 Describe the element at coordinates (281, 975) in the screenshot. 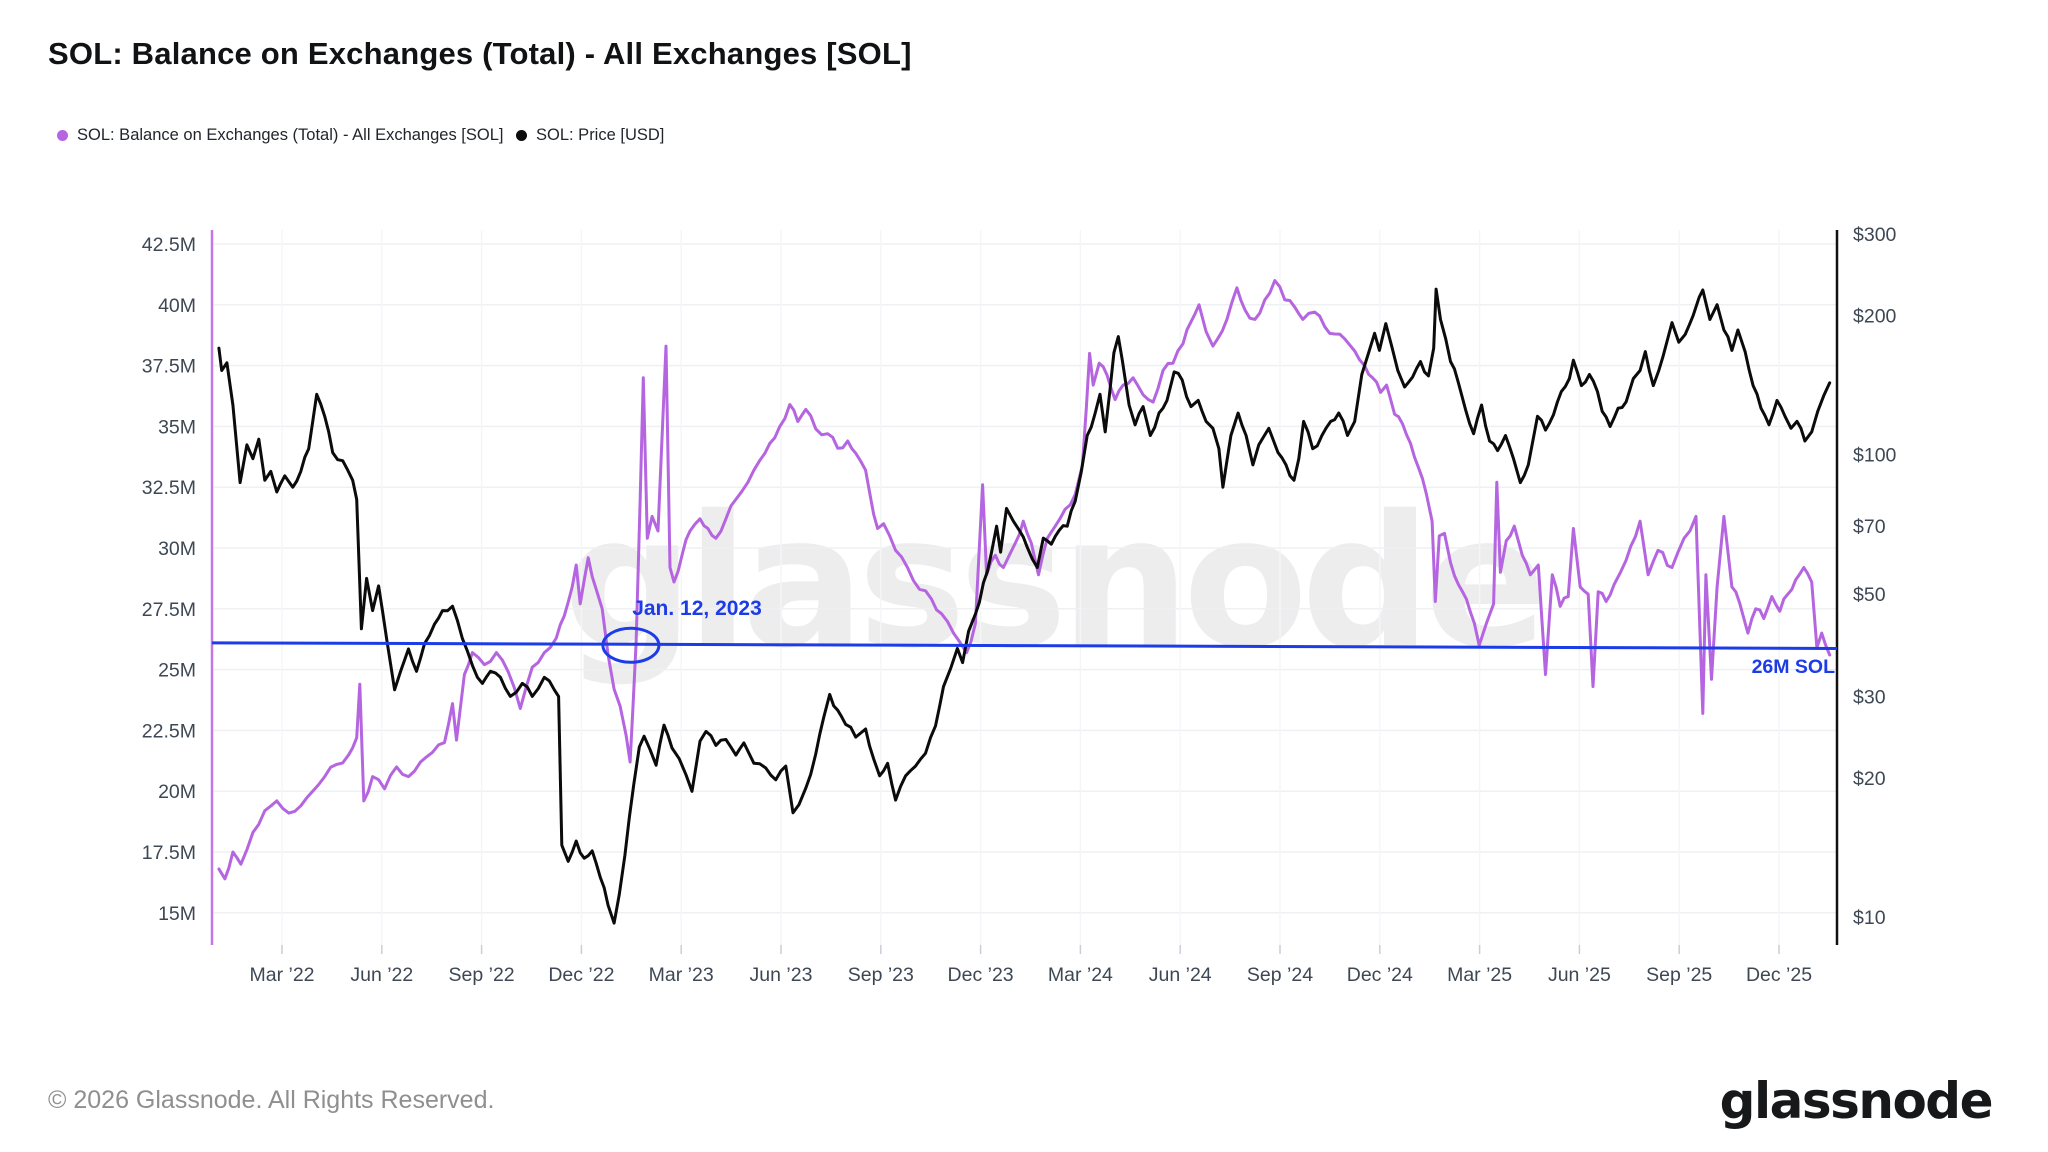

I see `svg-text: Mar ’22` at that location.